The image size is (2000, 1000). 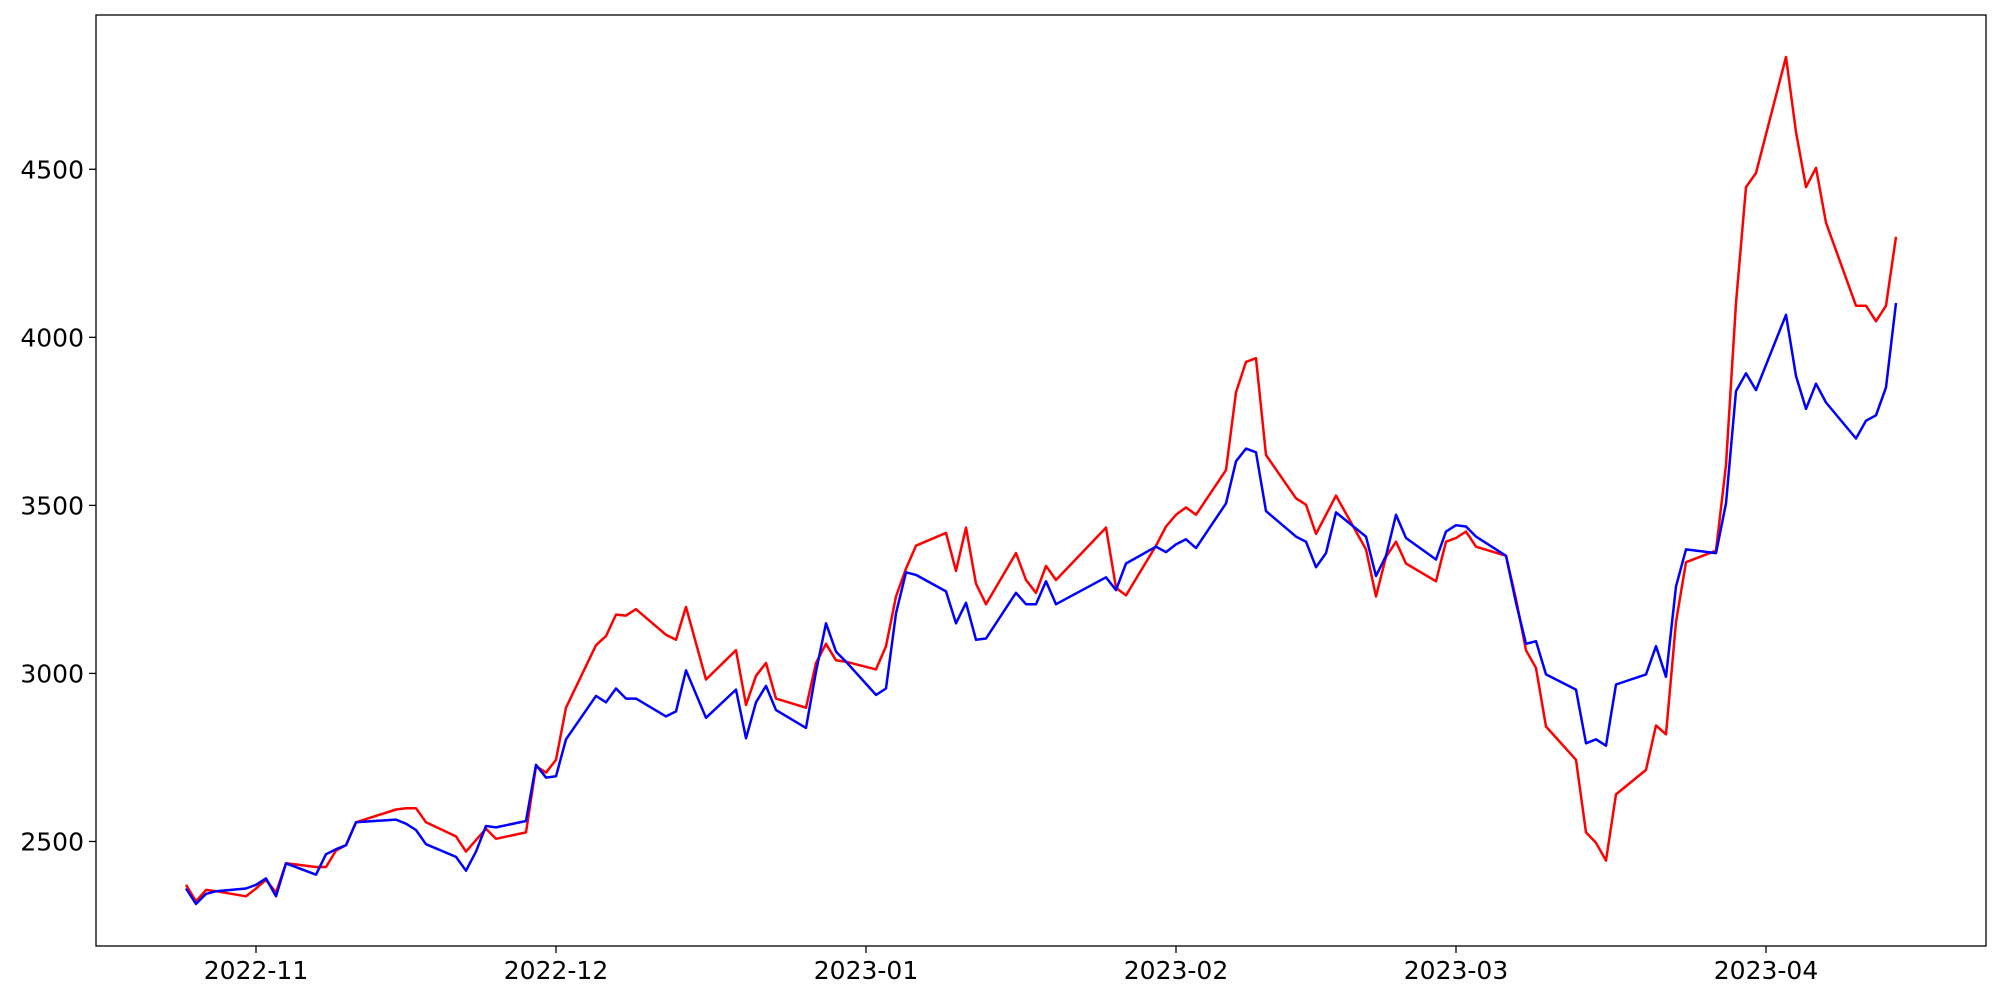 What do you see at coordinates (1176, 970) in the screenshot?
I see `x-tick-label: 2023-02` at bounding box center [1176, 970].